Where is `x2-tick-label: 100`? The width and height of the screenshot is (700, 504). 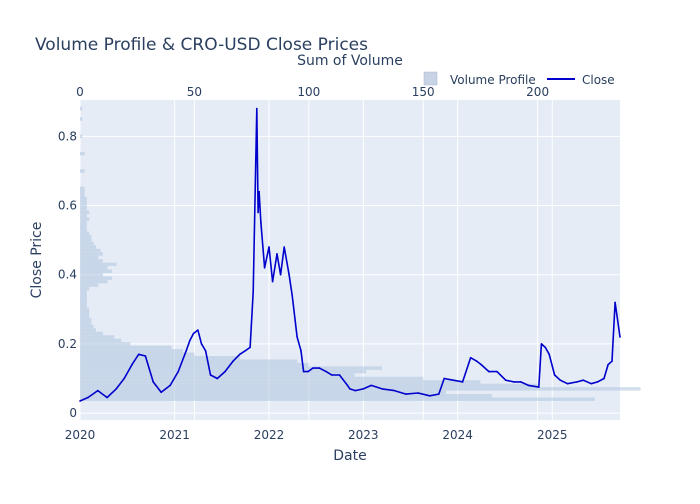 x2-tick-label: 100 is located at coordinates (308, 92).